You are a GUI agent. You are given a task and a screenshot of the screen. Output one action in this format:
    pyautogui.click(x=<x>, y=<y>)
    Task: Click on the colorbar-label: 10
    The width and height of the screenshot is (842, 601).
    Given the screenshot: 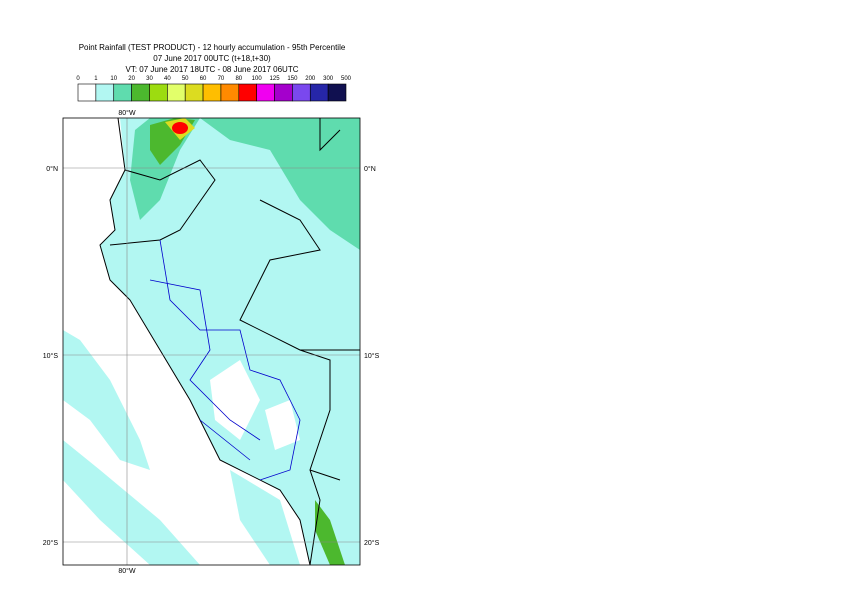 What is the action you would take?
    pyautogui.click(x=113, y=79)
    